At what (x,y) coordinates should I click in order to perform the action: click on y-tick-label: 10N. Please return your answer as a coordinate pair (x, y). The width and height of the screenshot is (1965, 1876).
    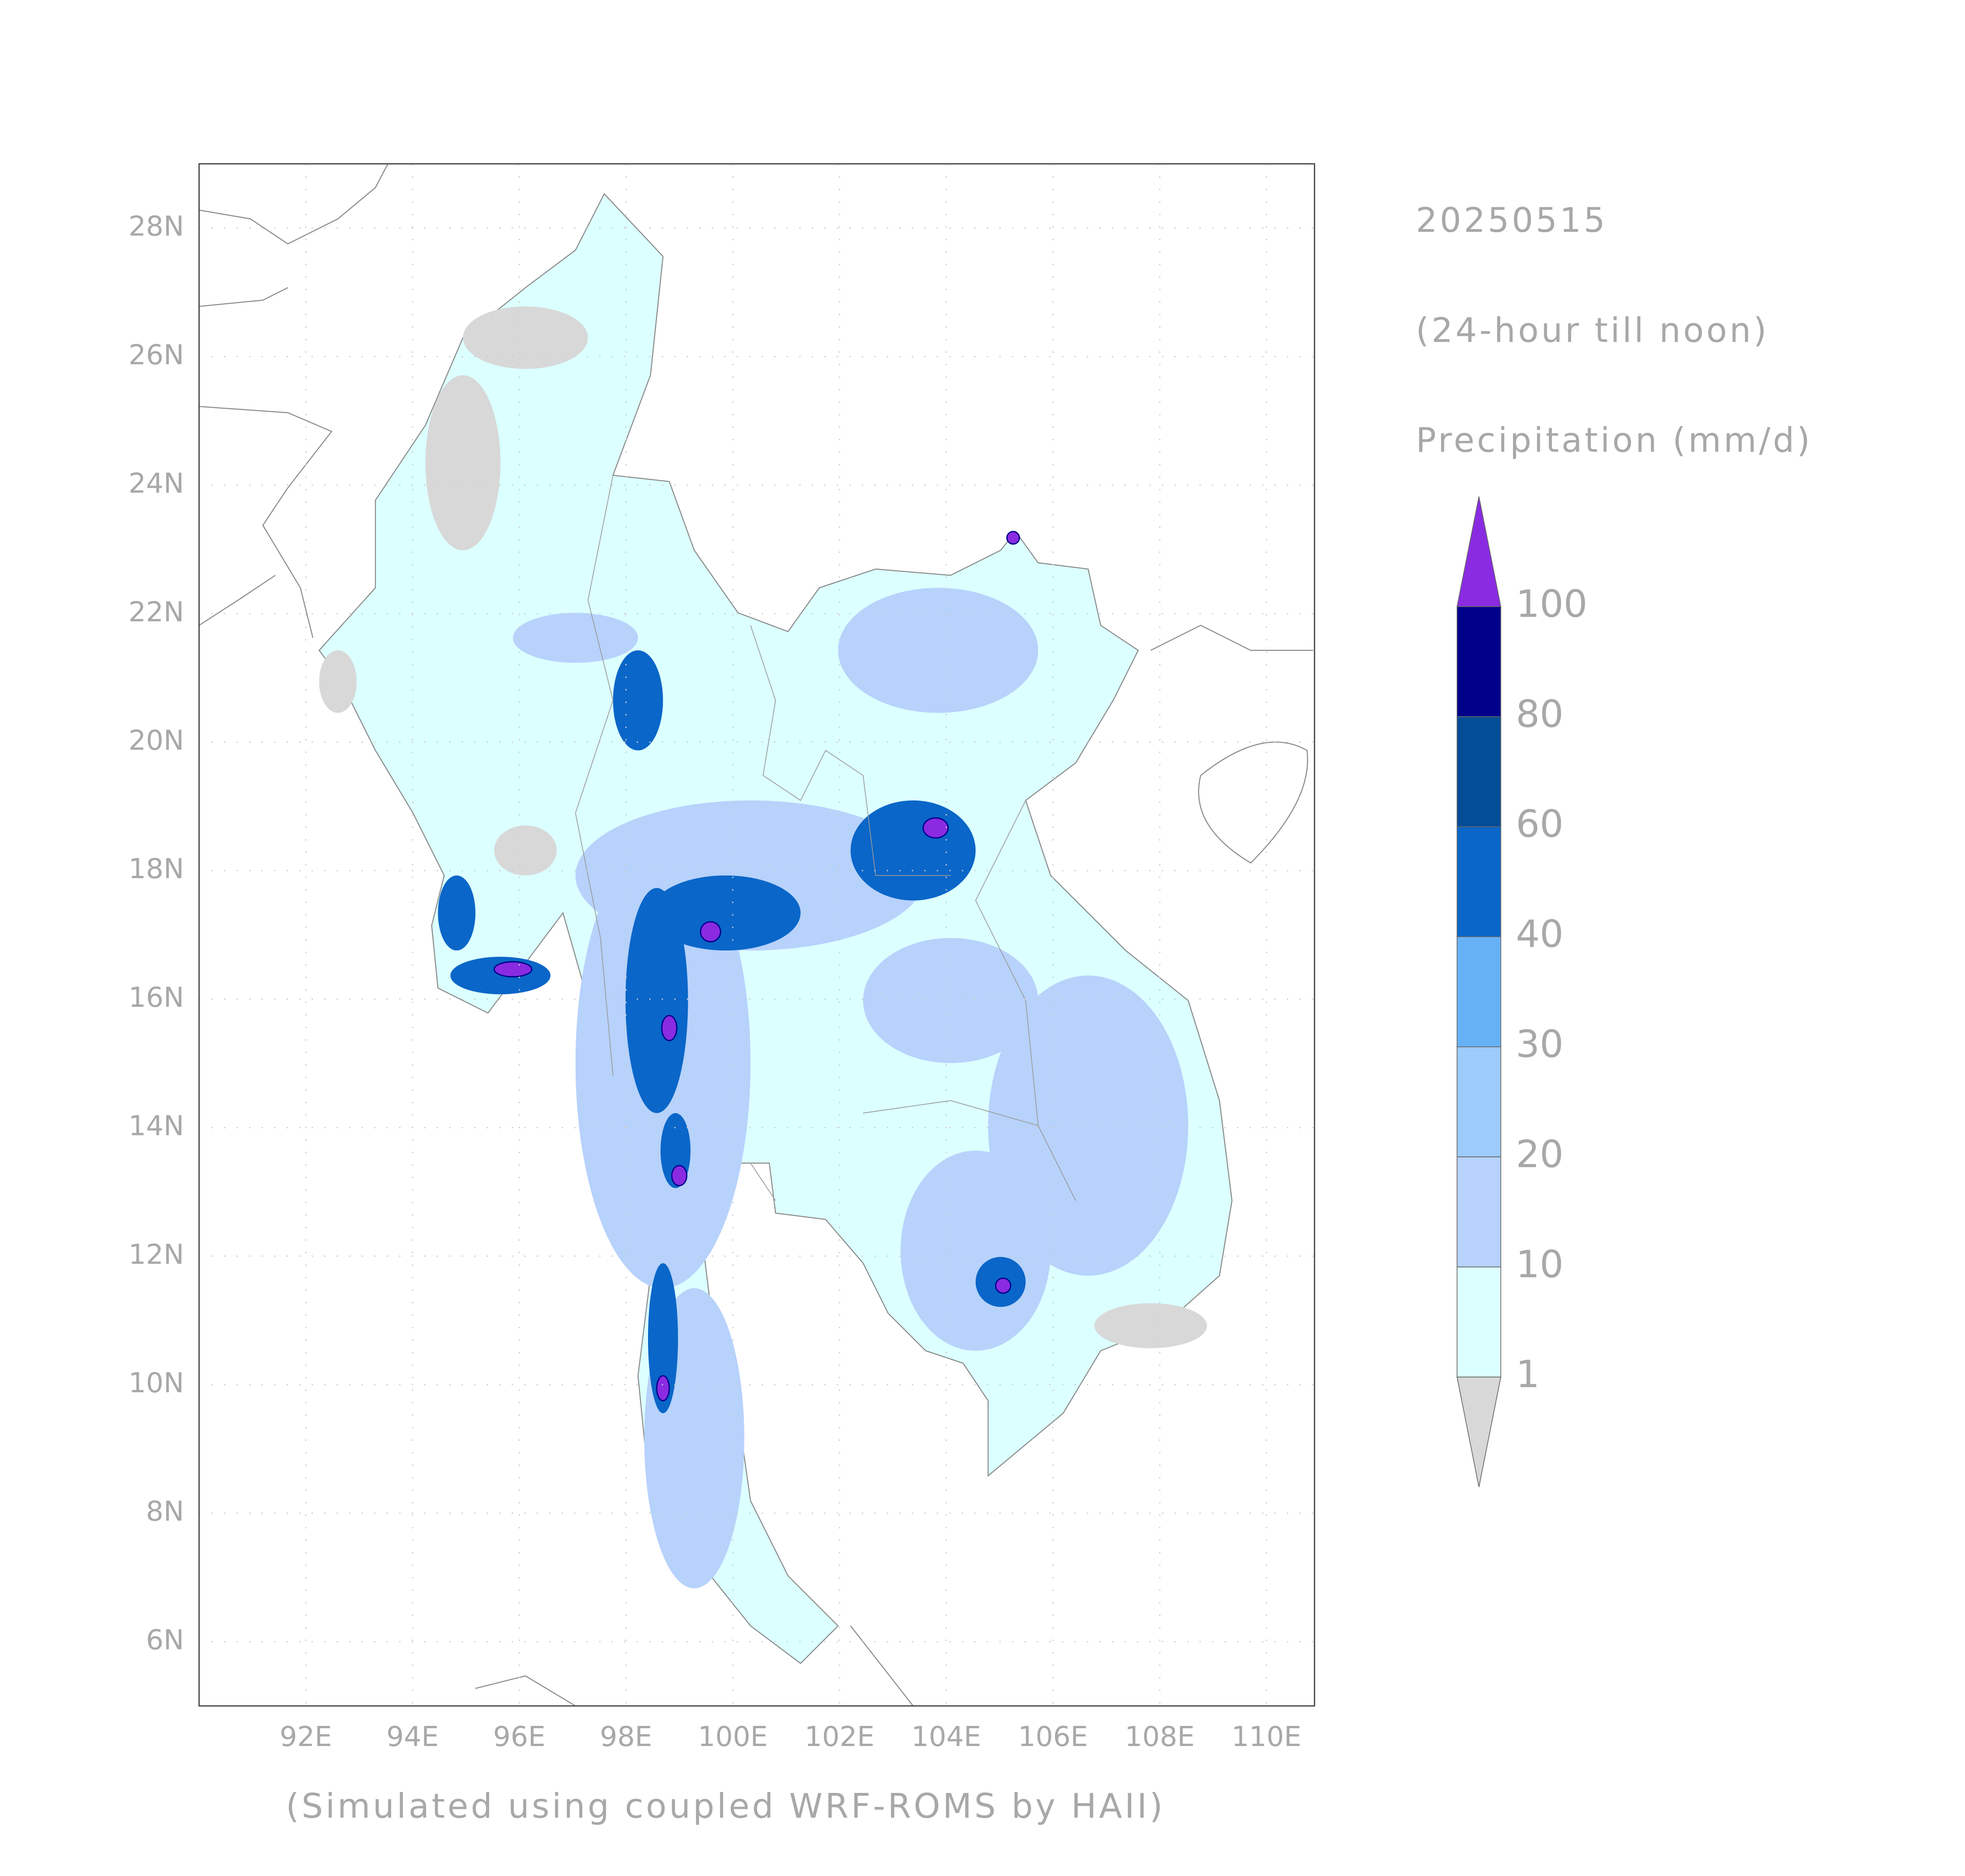
    Looking at the image, I should click on (156, 1383).